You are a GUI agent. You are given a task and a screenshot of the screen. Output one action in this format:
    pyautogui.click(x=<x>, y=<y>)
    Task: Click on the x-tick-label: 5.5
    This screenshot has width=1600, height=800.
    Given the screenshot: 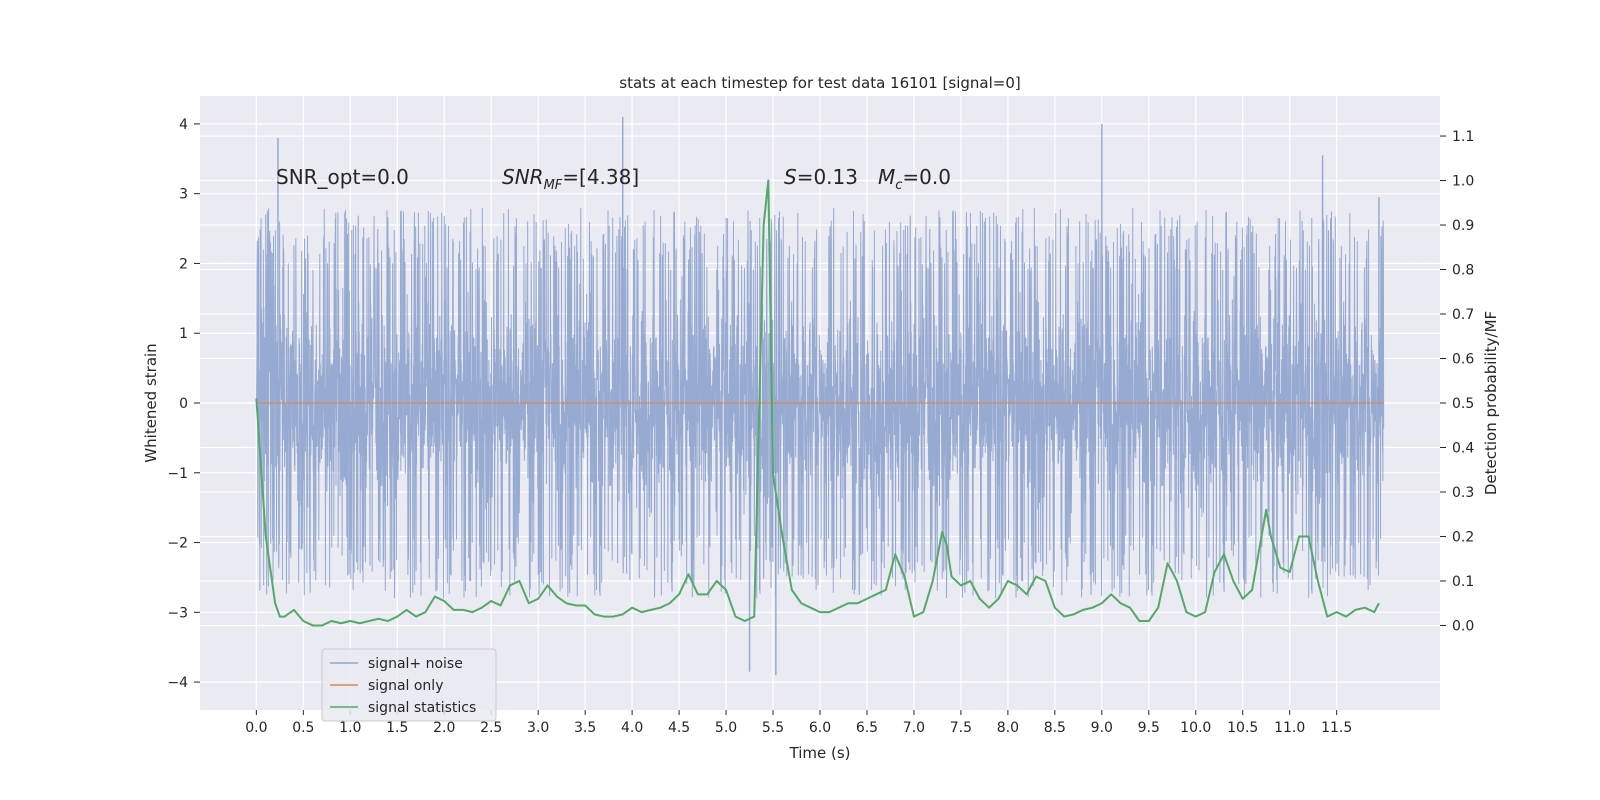 What is the action you would take?
    pyautogui.click(x=773, y=728)
    